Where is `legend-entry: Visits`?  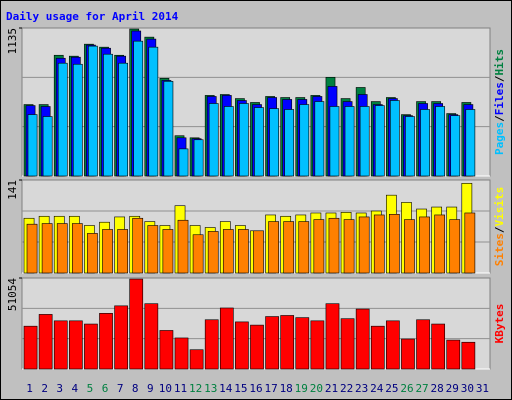 legend-entry: Visits is located at coordinates (499, 207).